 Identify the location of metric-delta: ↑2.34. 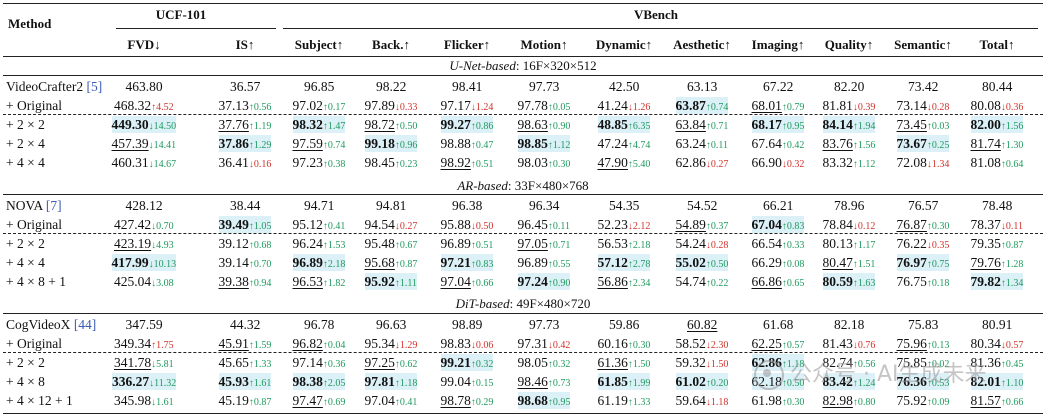
(639, 283).